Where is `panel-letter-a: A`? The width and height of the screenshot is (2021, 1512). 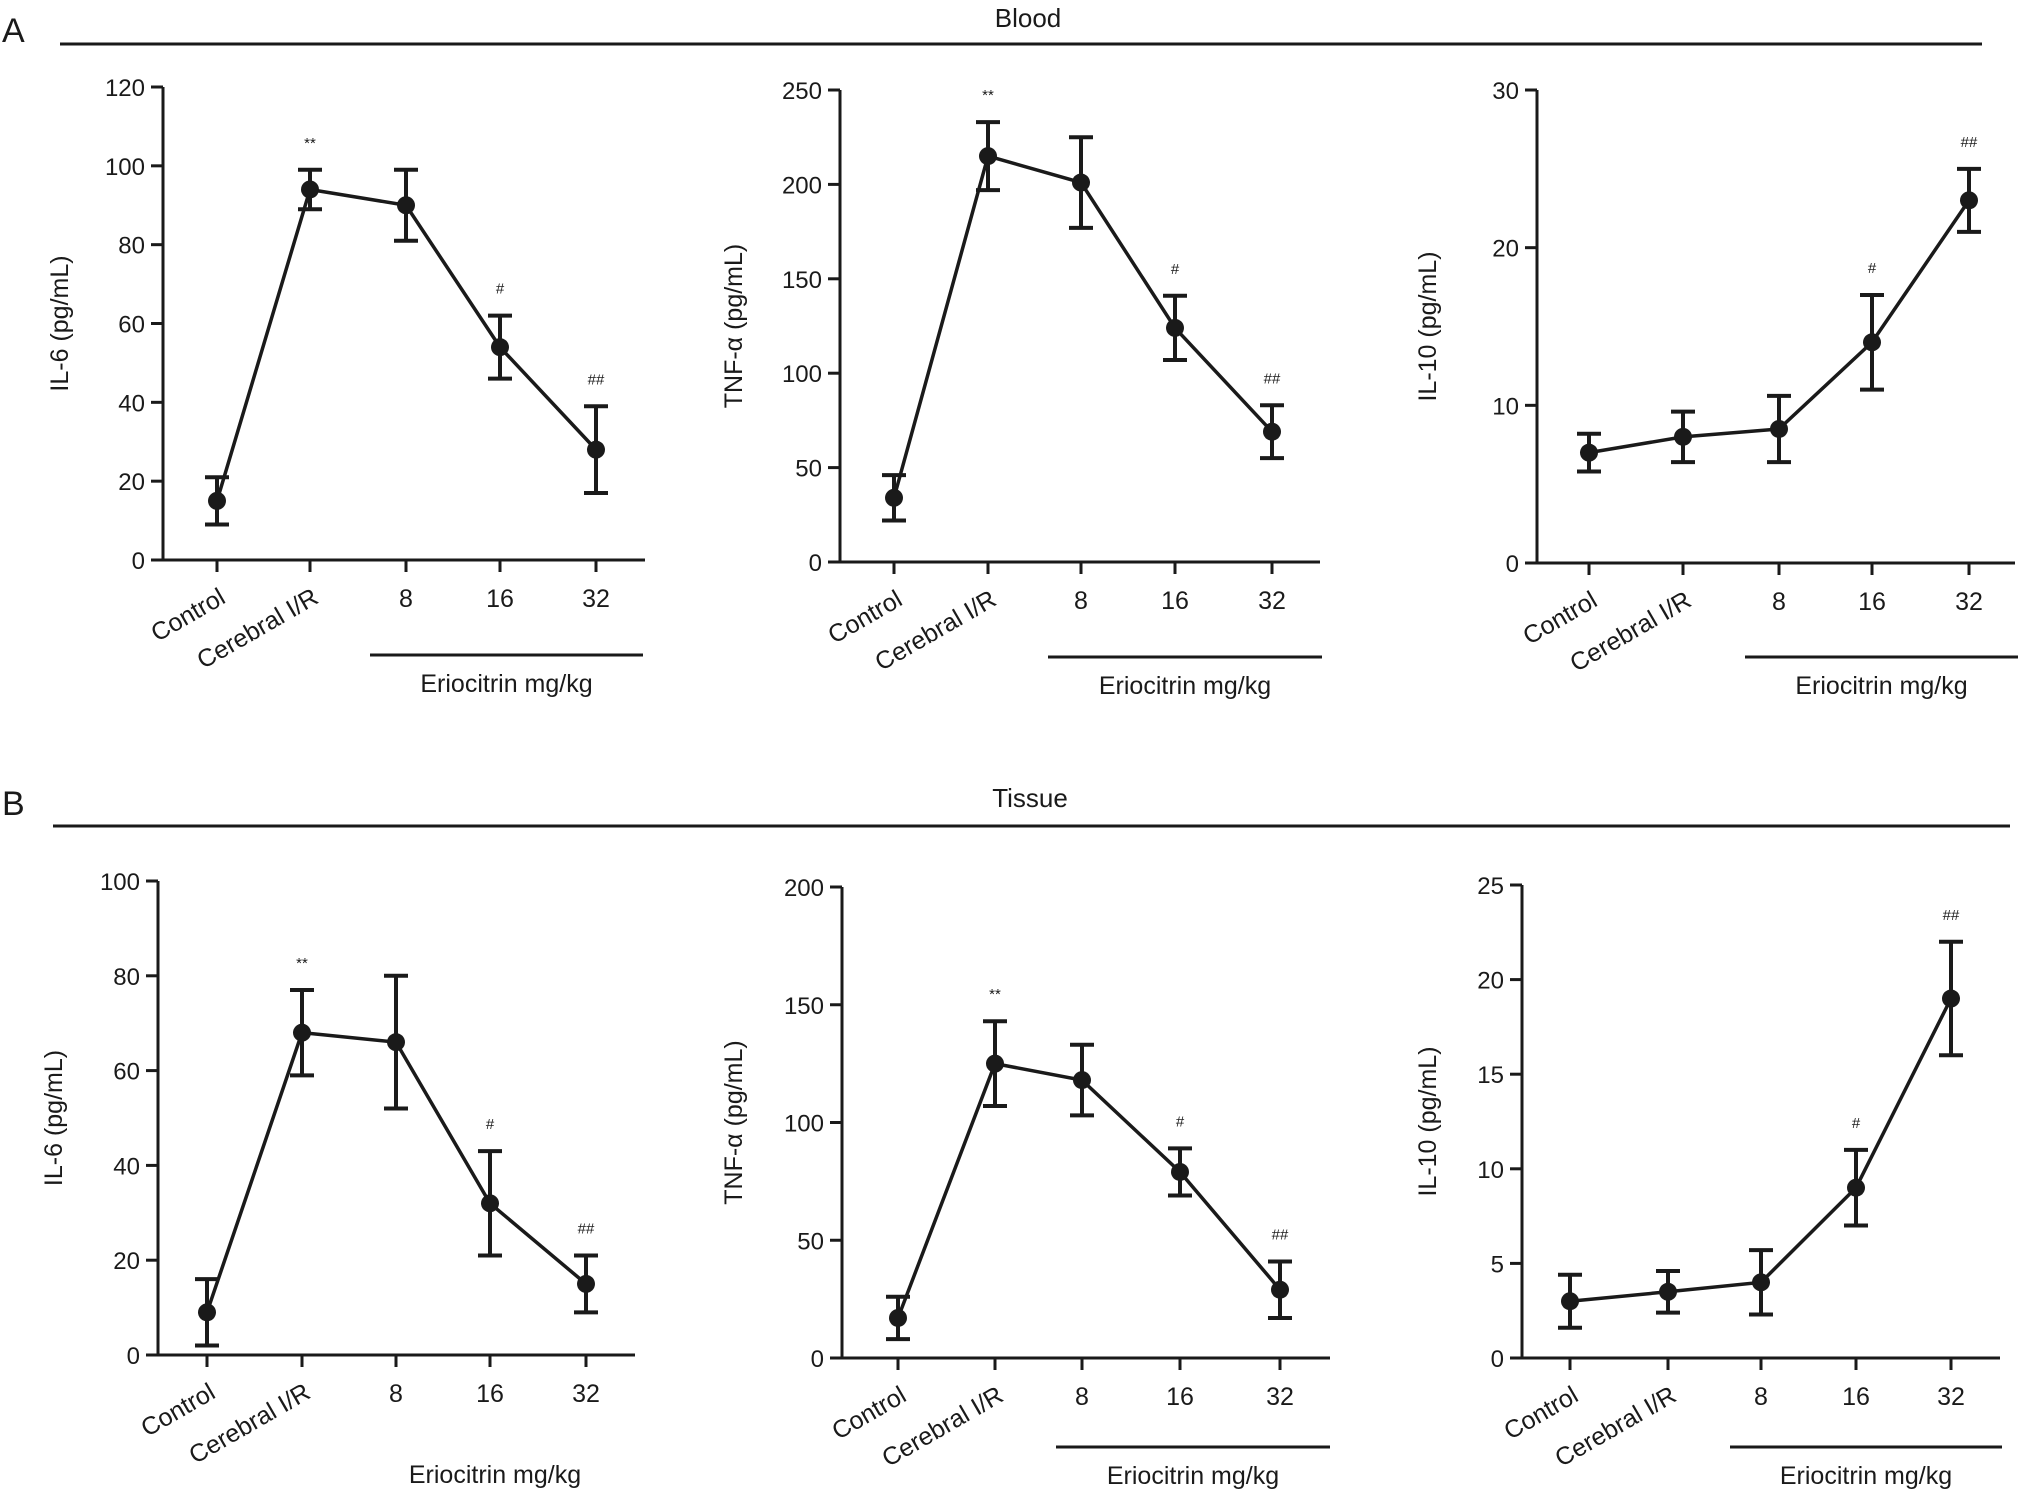 panel-letter-a: A is located at coordinates (13, 31).